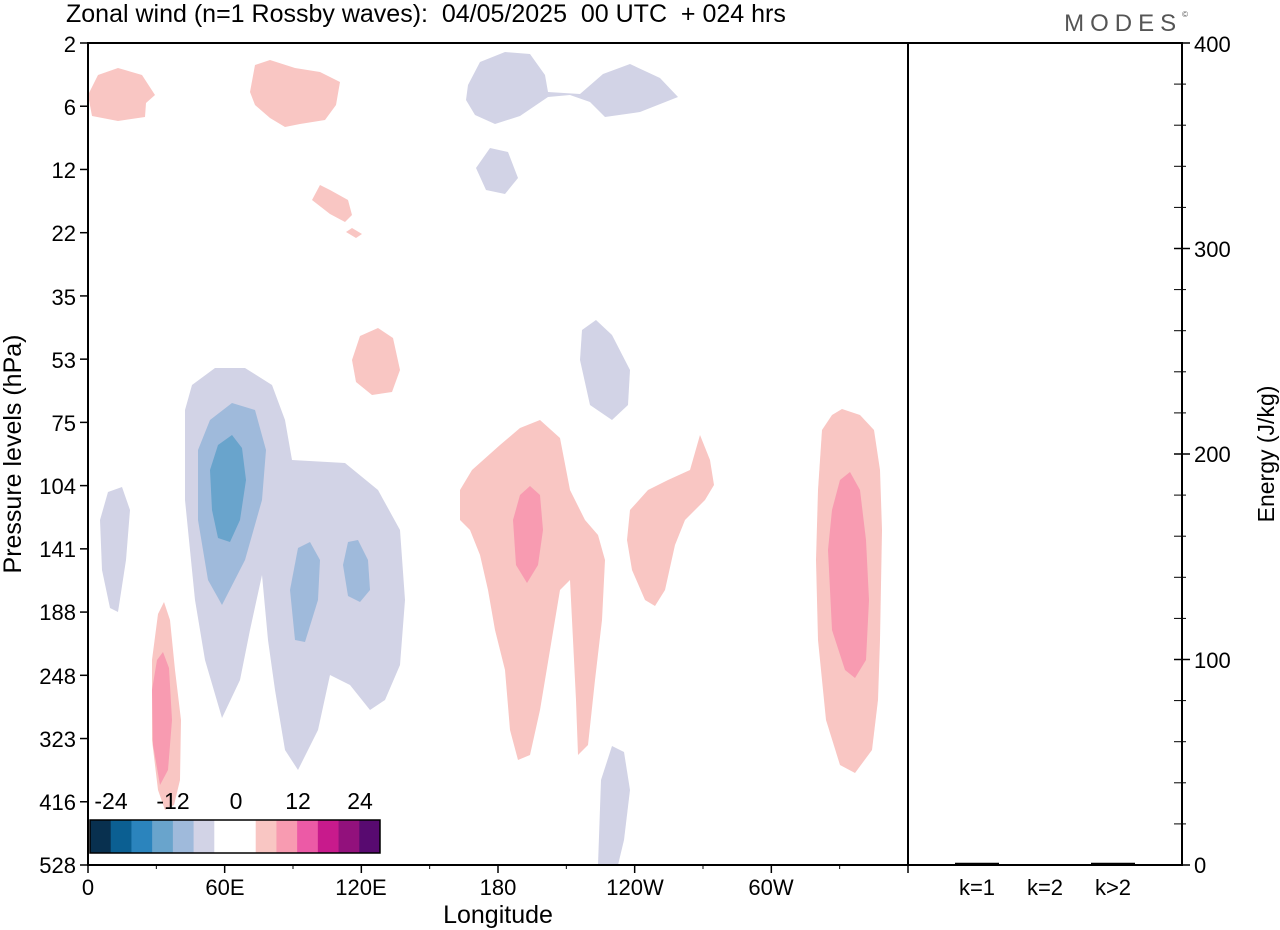 The width and height of the screenshot is (1280, 930). I want to click on contour-neg1-left, so click(115, 549).